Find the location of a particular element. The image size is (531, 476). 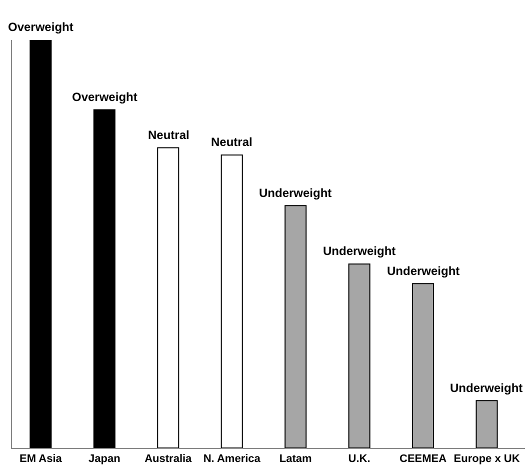

x-tick-label: U.K. is located at coordinates (359, 459).